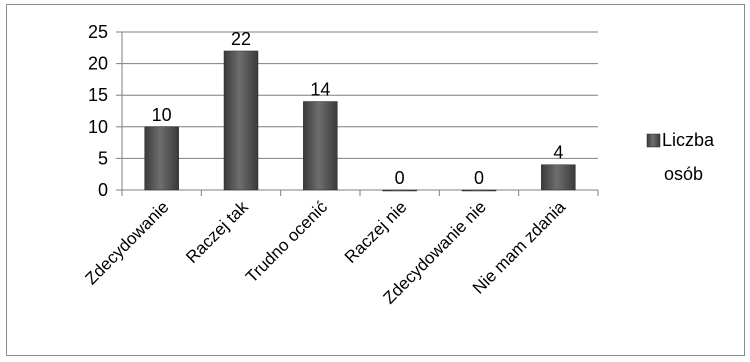  I want to click on data-label: 10, so click(162, 115).